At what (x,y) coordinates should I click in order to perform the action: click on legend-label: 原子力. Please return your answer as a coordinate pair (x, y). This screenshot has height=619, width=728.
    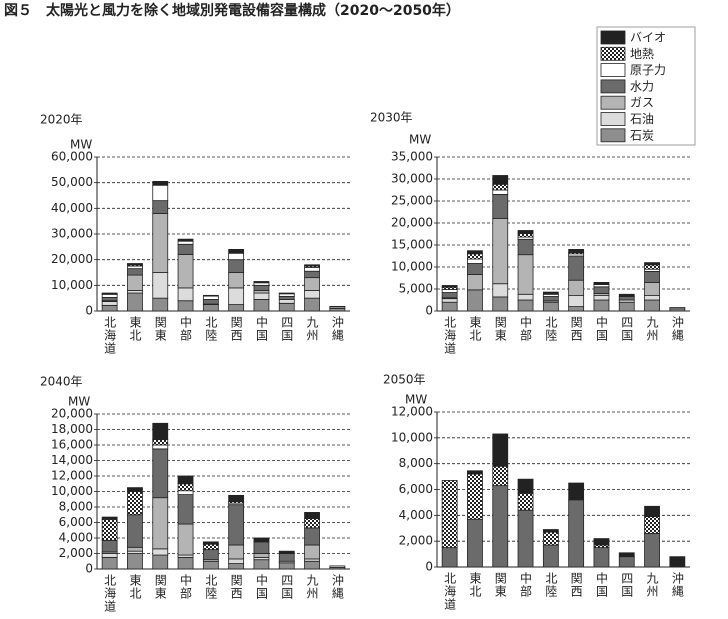
    Looking at the image, I should click on (648, 70).